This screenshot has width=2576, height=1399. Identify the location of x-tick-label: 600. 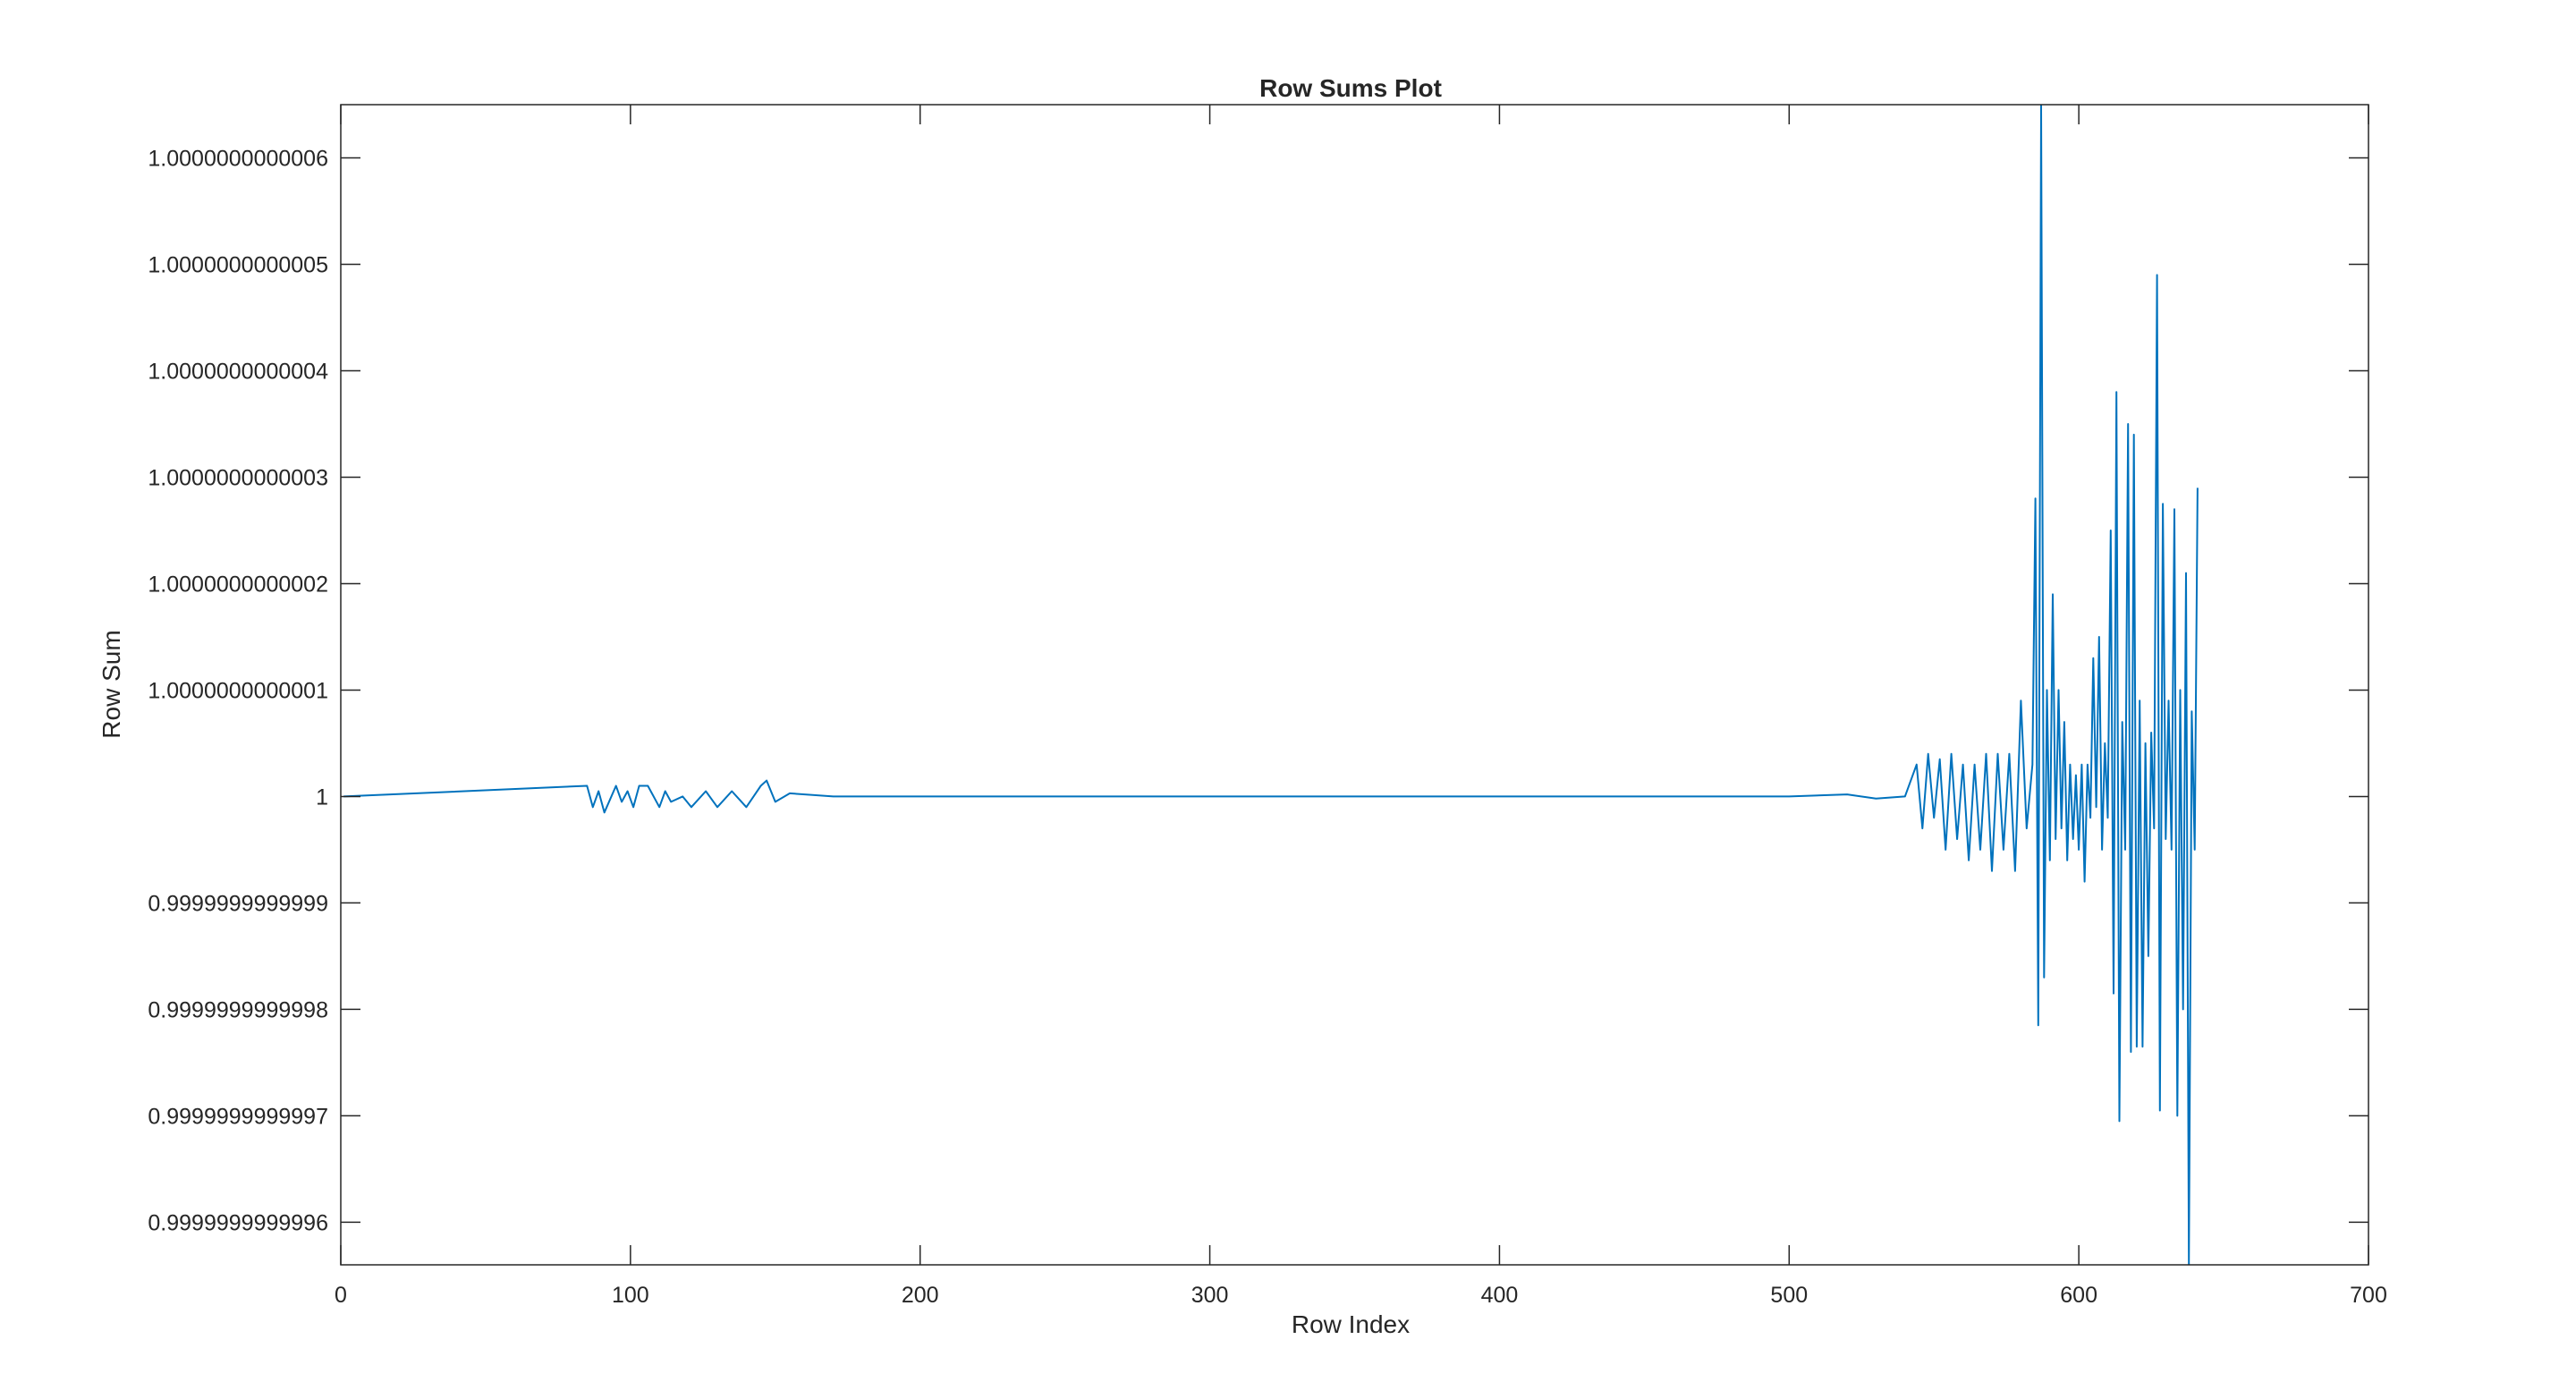
(2078, 1295).